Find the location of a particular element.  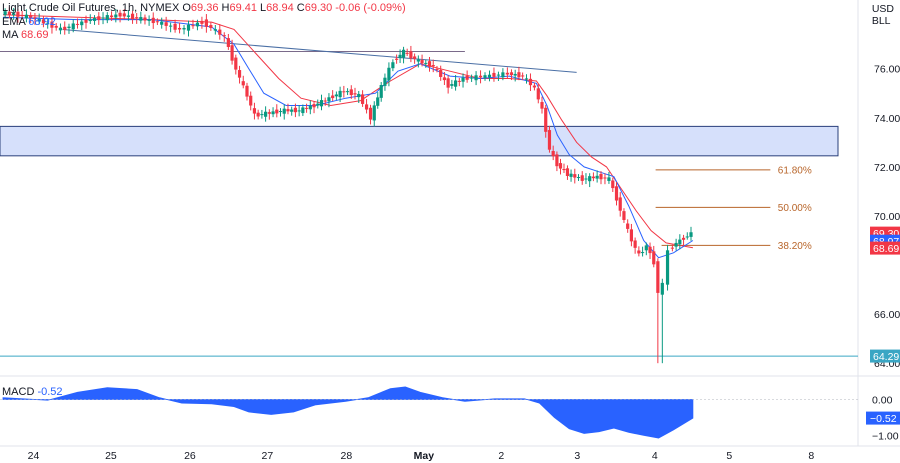

macd-area is located at coordinates (348, 412).